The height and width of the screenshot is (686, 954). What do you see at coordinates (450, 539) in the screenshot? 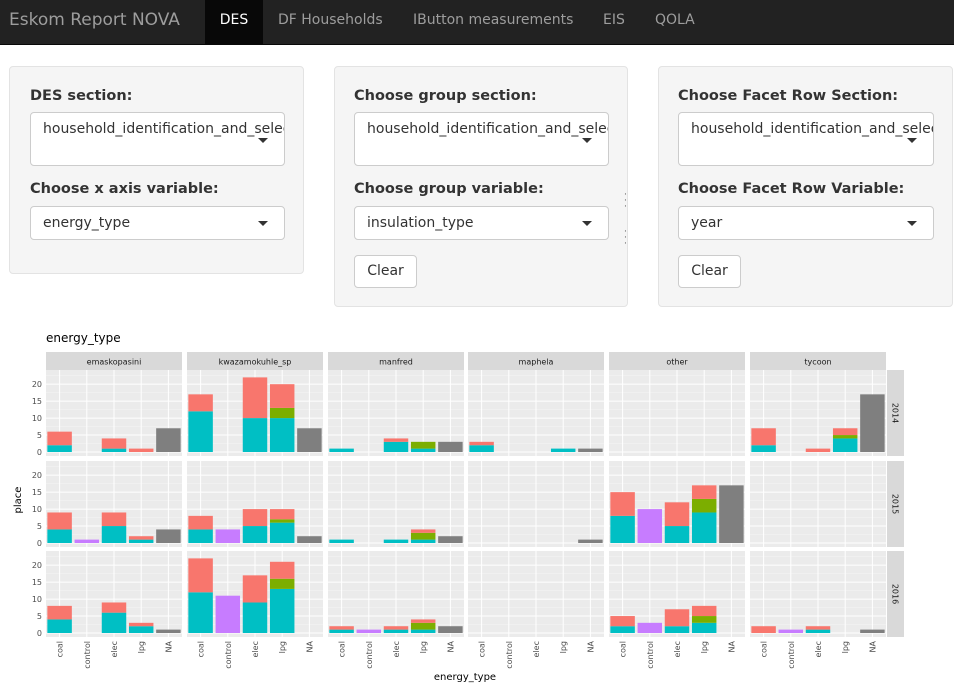
I see `bar-2015-manfred-NA-grey` at bounding box center [450, 539].